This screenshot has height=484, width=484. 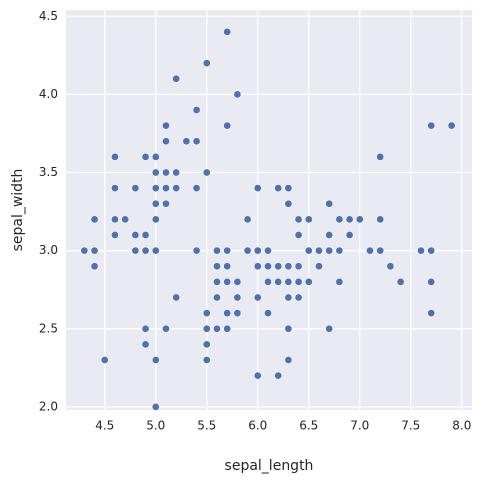 What do you see at coordinates (18, 210) in the screenshot?
I see `y-axis-label: sepal_width` at bounding box center [18, 210].